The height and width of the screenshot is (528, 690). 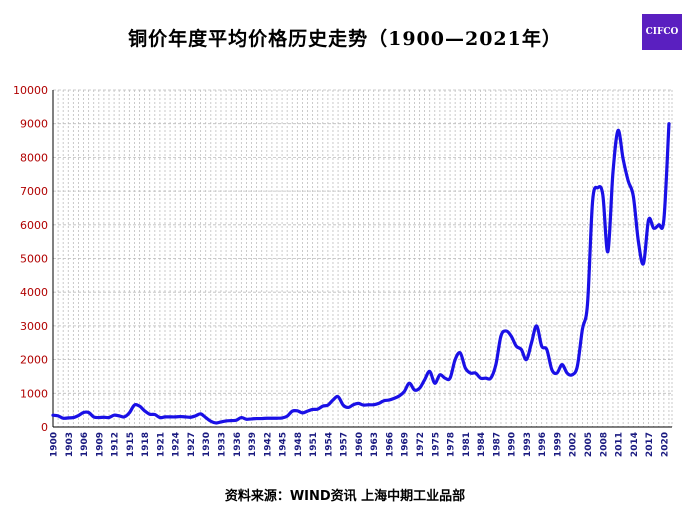 I want to click on x-tick-label: 1990, so click(x=513, y=444).